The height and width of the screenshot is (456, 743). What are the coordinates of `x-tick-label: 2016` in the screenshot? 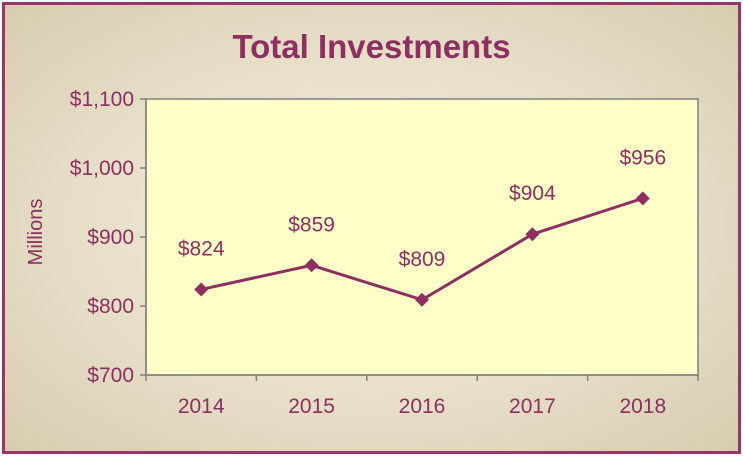 It's located at (422, 406).